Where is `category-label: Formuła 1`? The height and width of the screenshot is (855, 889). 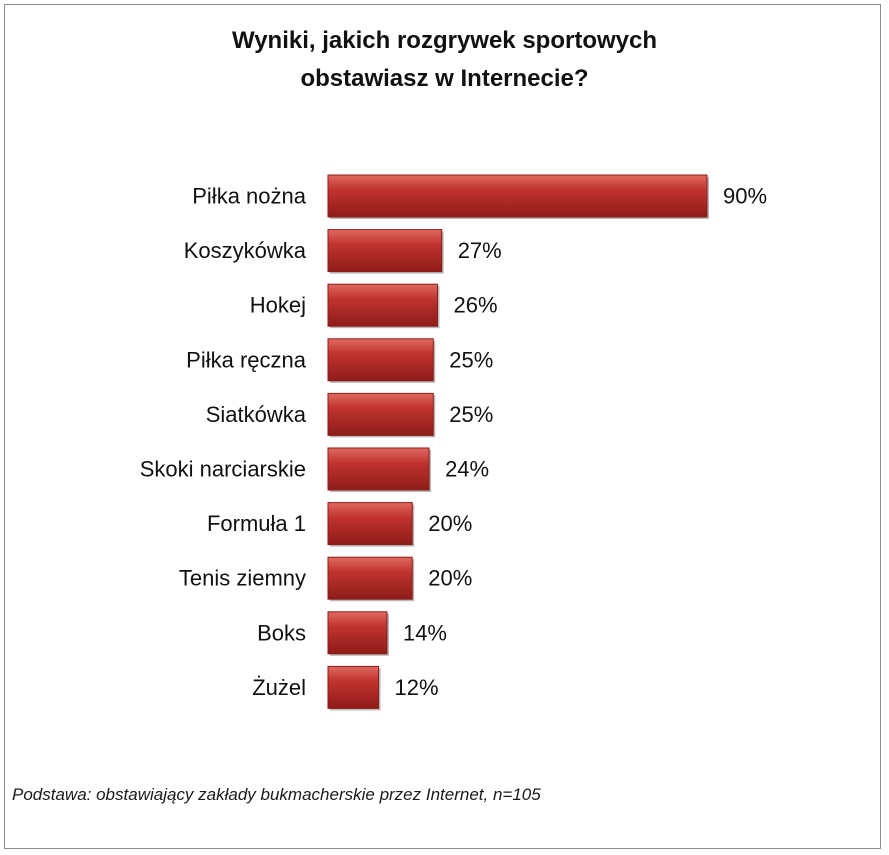
category-label: Formuła 1 is located at coordinates (256, 523).